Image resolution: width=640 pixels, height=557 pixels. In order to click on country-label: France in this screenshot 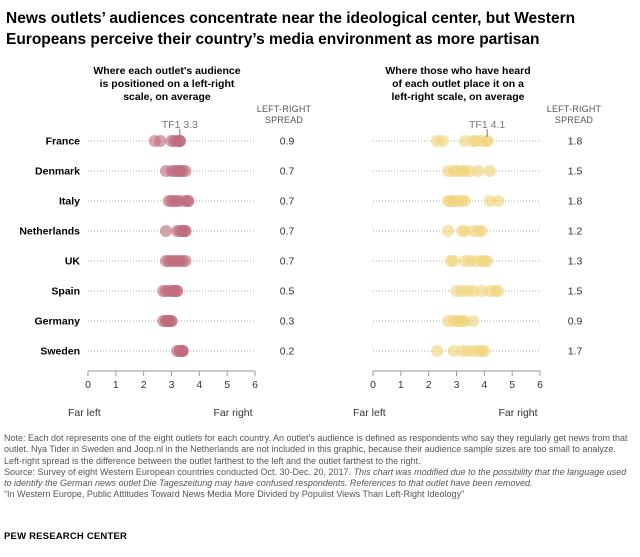, I will do `click(63, 142)`.